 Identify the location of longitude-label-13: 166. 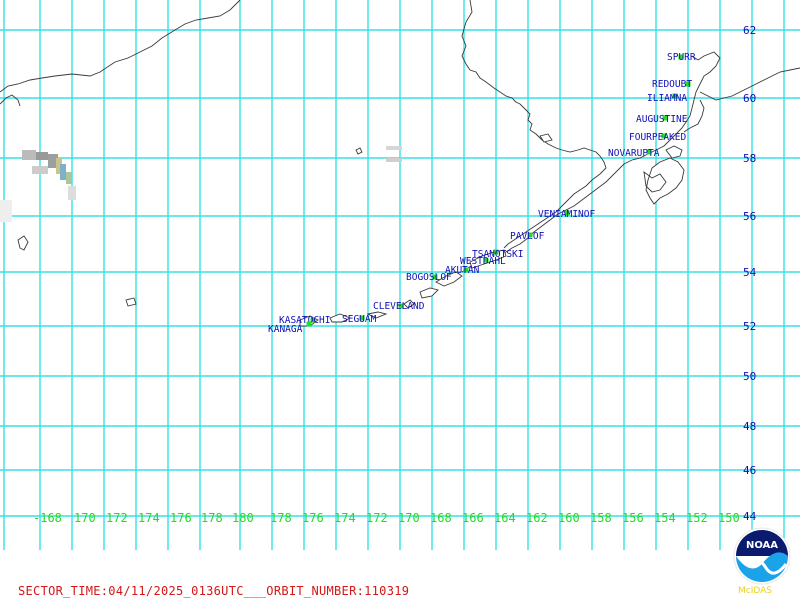
(473, 518).